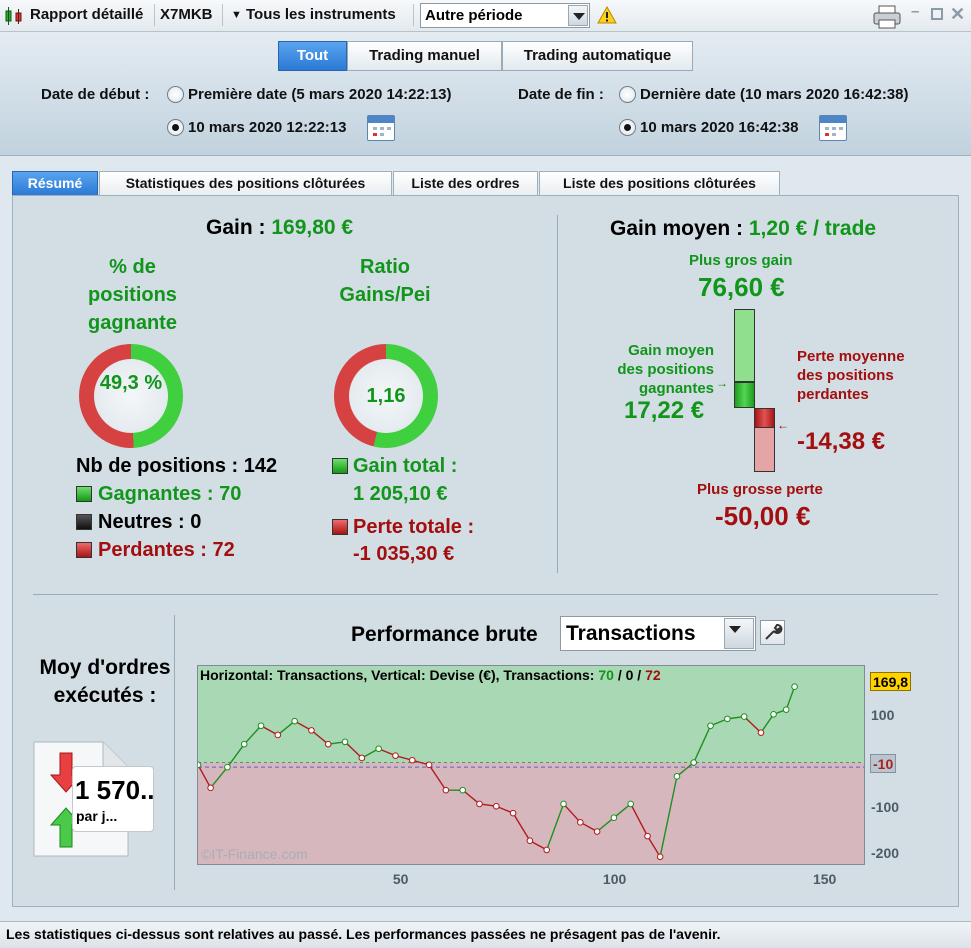 This screenshot has height=948, width=971. Describe the element at coordinates (170, 494) in the screenshot. I see `winners-count: Gagnantes : 70` at that location.